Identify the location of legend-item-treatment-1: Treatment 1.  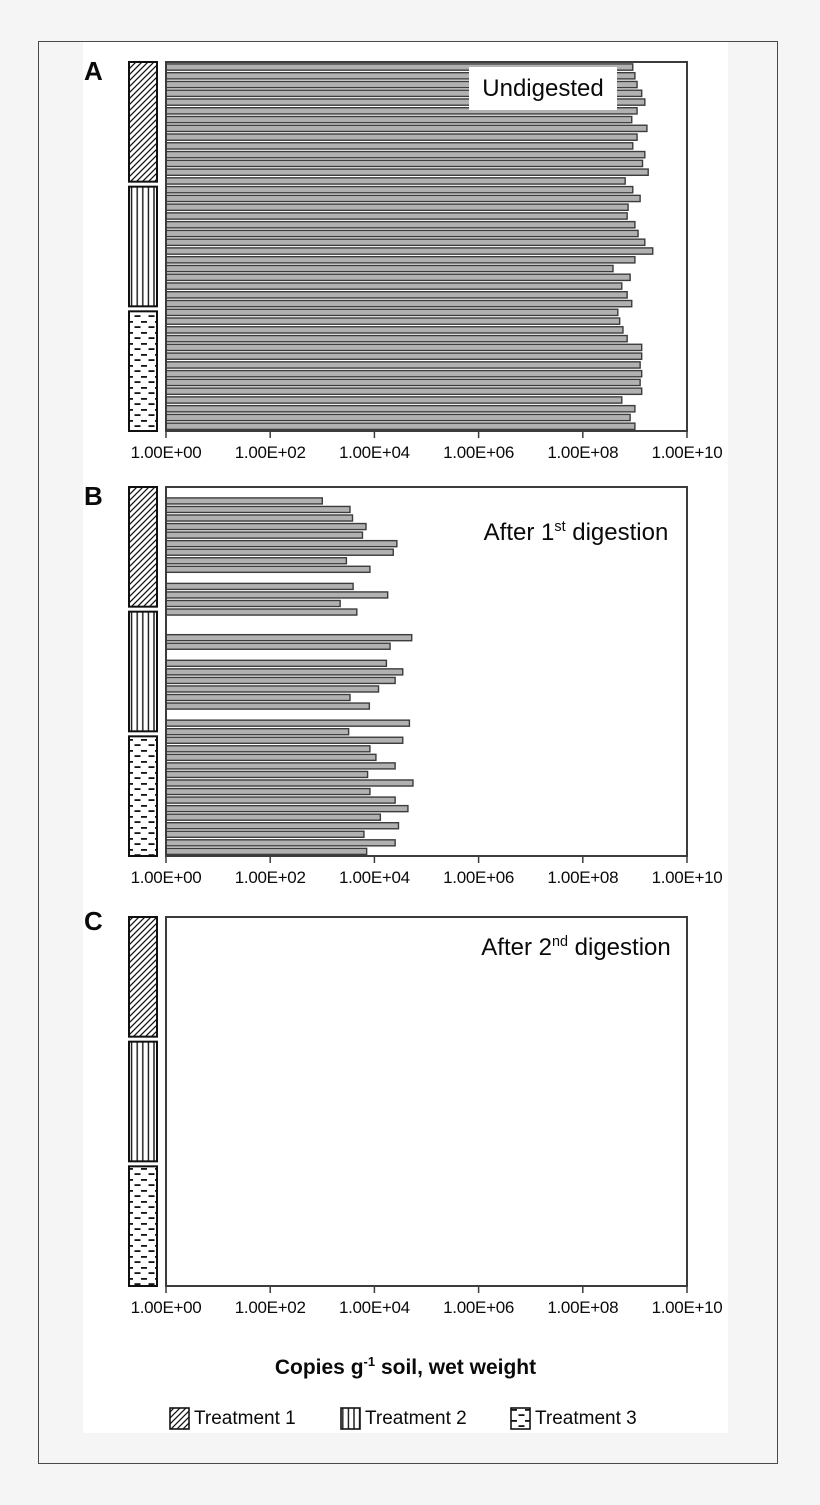
(232, 1418).